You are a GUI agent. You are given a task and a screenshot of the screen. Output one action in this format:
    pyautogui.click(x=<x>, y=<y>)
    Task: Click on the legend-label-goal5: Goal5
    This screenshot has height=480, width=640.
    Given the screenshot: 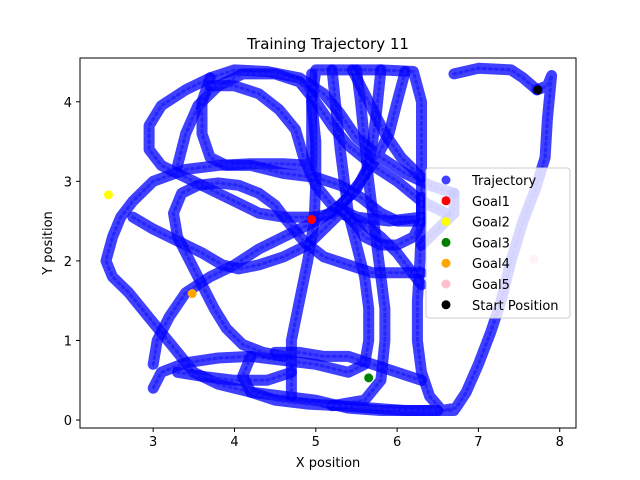 What is the action you would take?
    pyautogui.click(x=491, y=285)
    